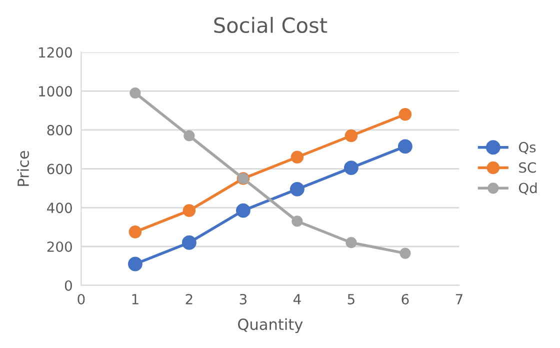 This screenshot has width=560, height=348. What do you see at coordinates (297, 299) in the screenshot?
I see `x-tick-label: 4` at bounding box center [297, 299].